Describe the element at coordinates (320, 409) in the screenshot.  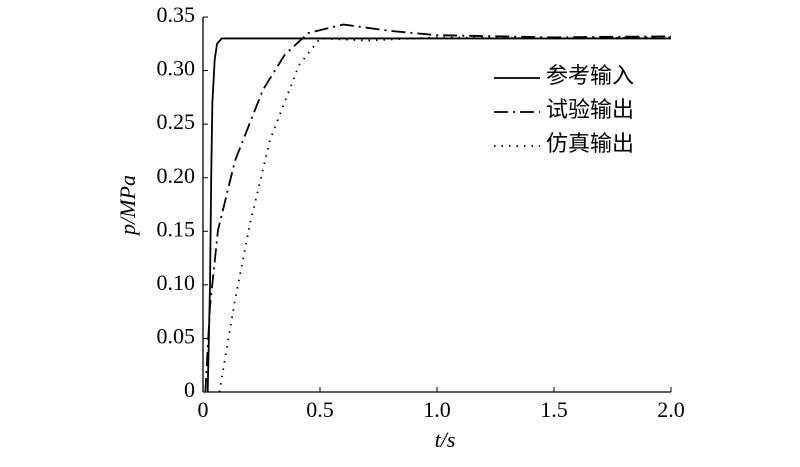
I see `x-tick-label: 0.5` at that location.